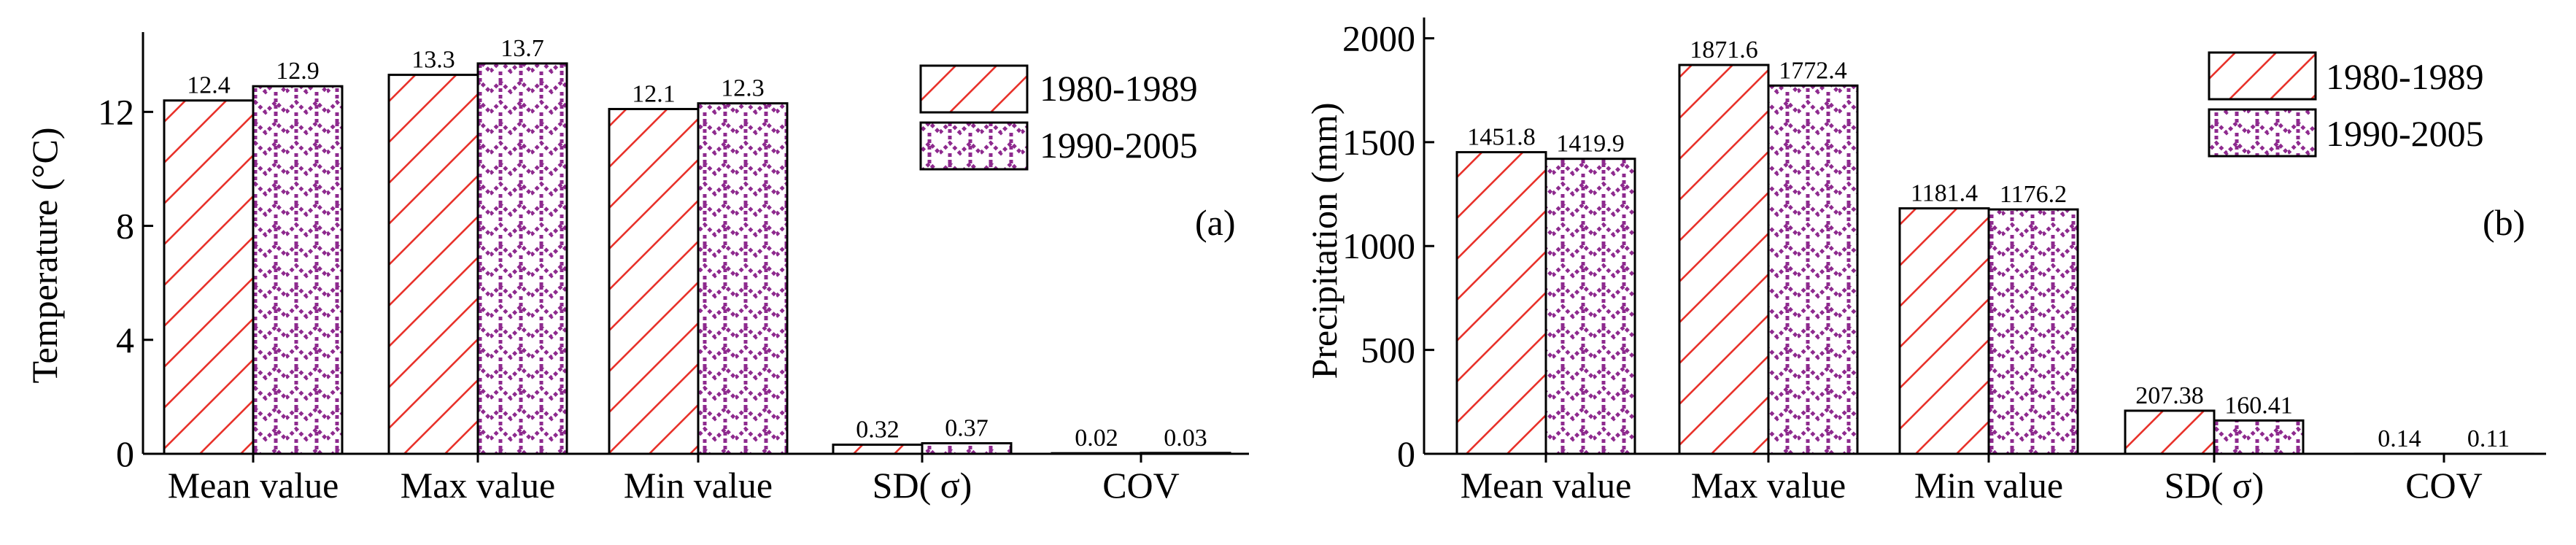 Image resolution: width=2576 pixels, height=545 pixels. Describe the element at coordinates (2504, 222) in the screenshot. I see `panel-label: (b)` at that location.